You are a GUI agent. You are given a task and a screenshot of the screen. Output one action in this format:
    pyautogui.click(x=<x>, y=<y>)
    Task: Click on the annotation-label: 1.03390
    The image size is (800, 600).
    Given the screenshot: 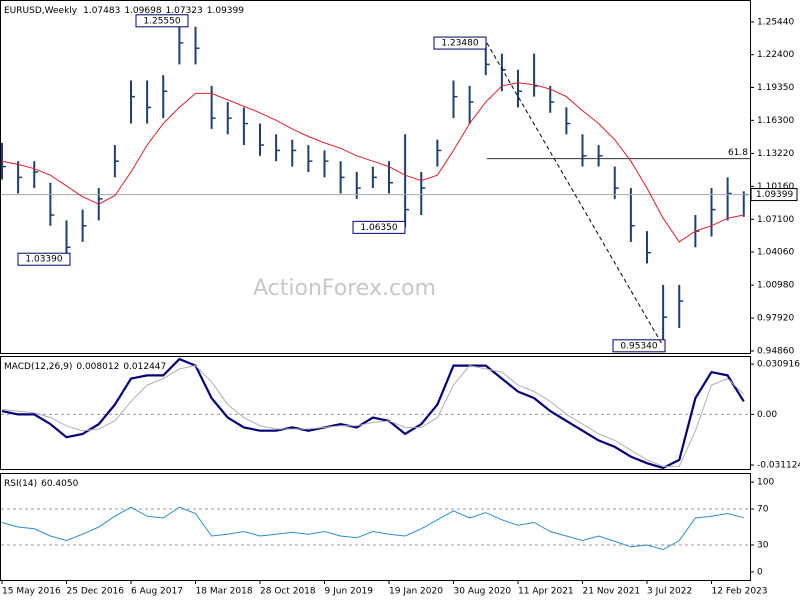 What is the action you would take?
    pyautogui.click(x=43, y=260)
    